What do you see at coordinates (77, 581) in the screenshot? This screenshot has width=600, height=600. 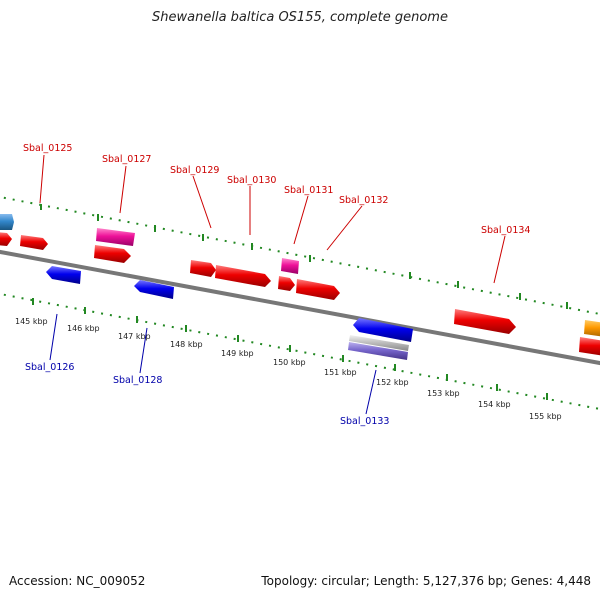 I see `accession-text: Accession: NC_009052` at bounding box center [77, 581].